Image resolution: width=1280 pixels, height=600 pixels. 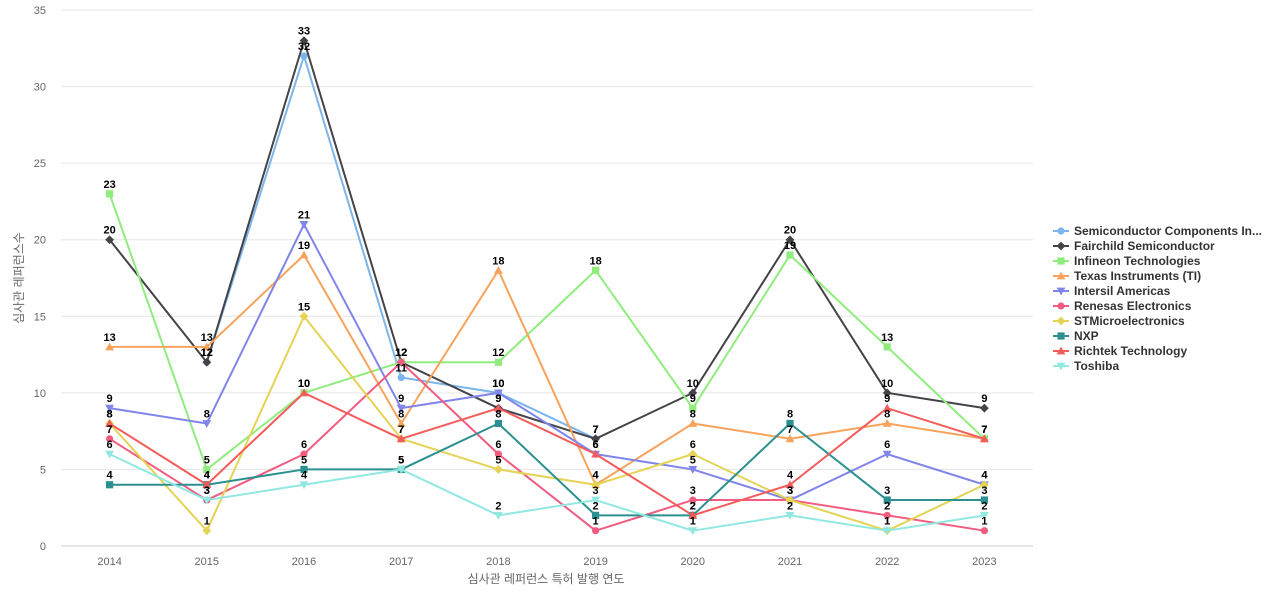 What do you see at coordinates (1127, 261) in the screenshot?
I see `legend-item: Infineon Technologies` at bounding box center [1127, 261].